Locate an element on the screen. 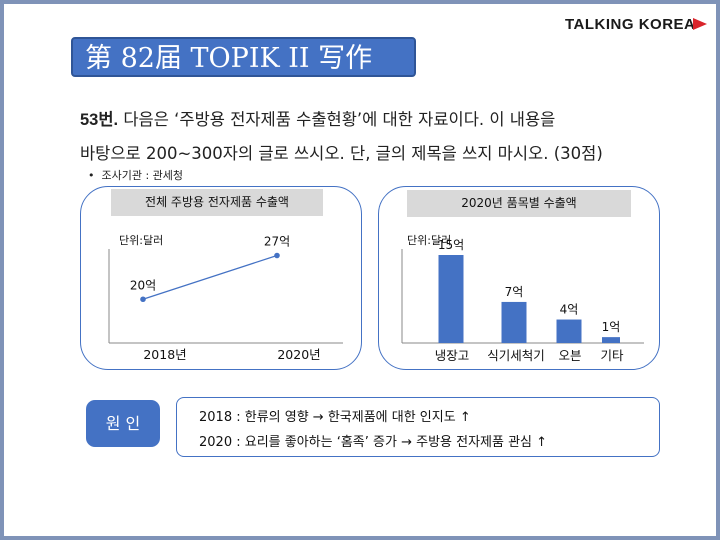 The image size is (720, 540). logo-text: TALKING KOREA is located at coordinates (630, 24).